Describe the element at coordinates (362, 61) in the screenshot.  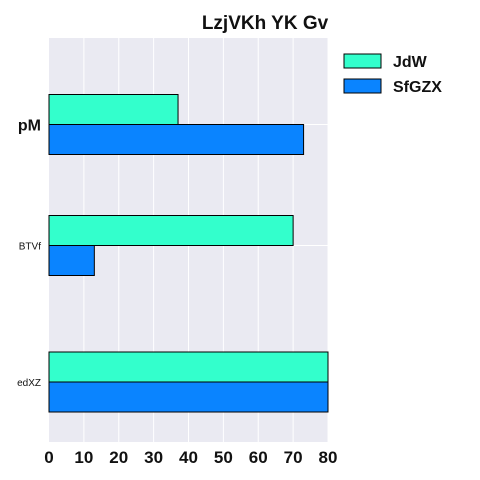
I see `legend-swatch-JdW` at that location.